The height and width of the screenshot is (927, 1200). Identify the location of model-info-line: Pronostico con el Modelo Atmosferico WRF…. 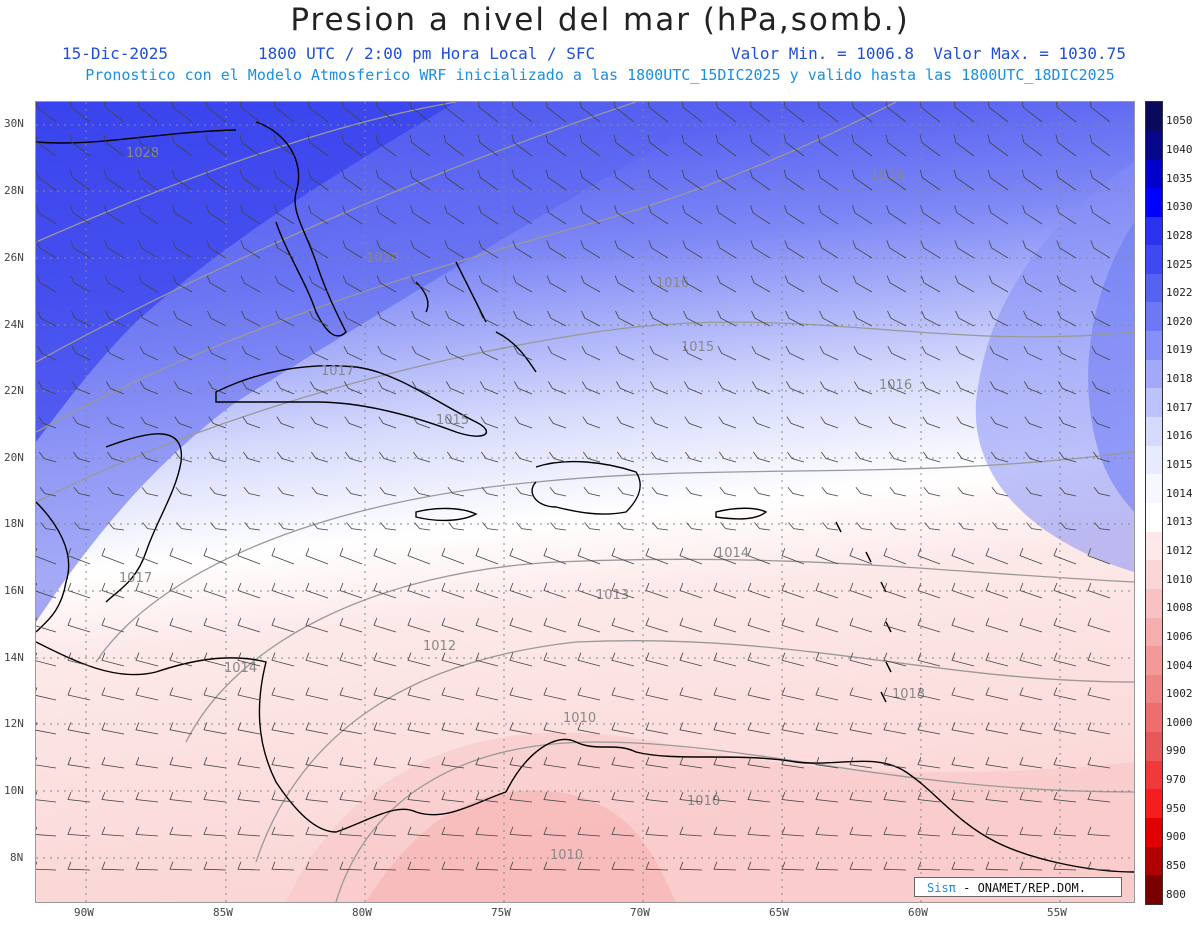
(600, 75).